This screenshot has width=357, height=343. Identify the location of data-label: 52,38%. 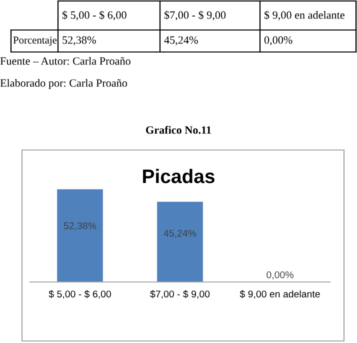
(79, 41).